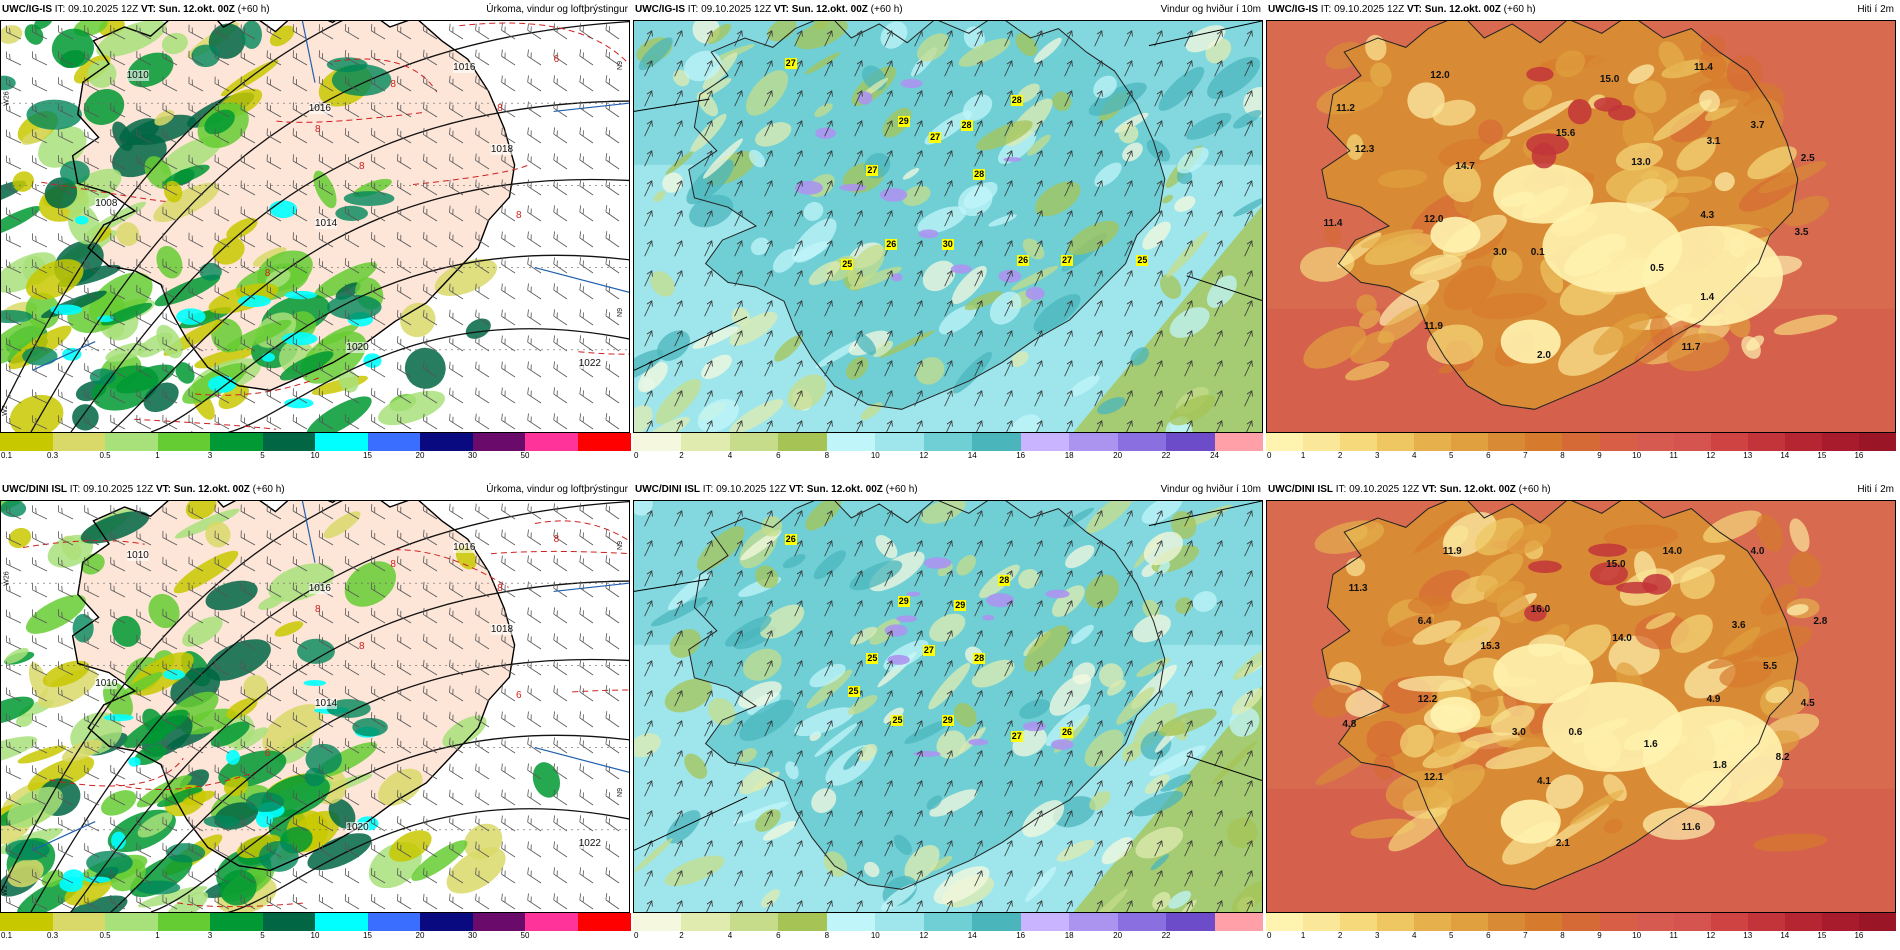  Describe the element at coordinates (1807, 158) in the screenshot. I see `temperature-value-label: 2.5` at that location.